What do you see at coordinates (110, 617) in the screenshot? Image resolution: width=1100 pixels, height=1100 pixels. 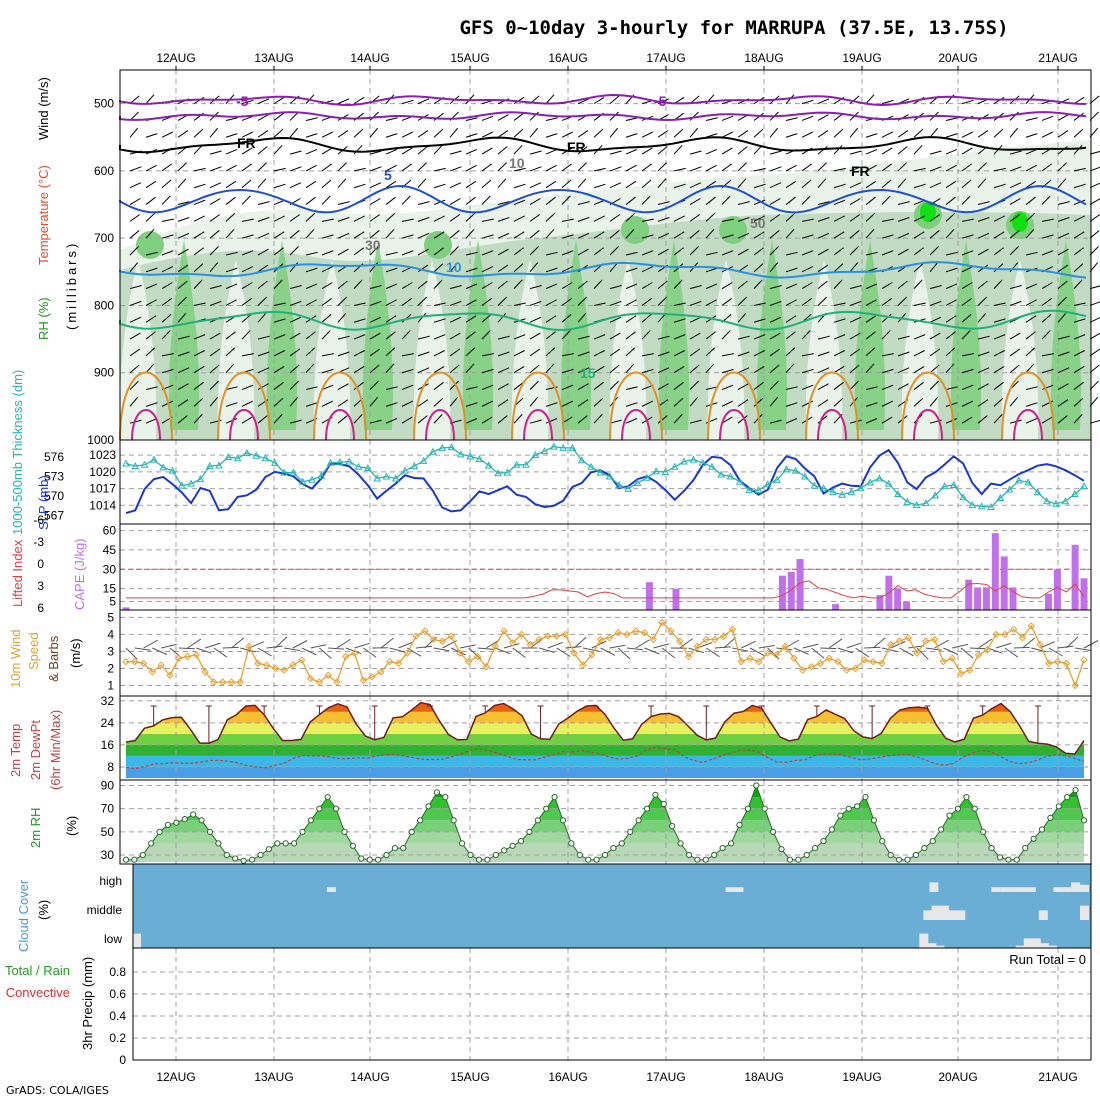 I see `wind10m-tick-label: 5` at bounding box center [110, 617].